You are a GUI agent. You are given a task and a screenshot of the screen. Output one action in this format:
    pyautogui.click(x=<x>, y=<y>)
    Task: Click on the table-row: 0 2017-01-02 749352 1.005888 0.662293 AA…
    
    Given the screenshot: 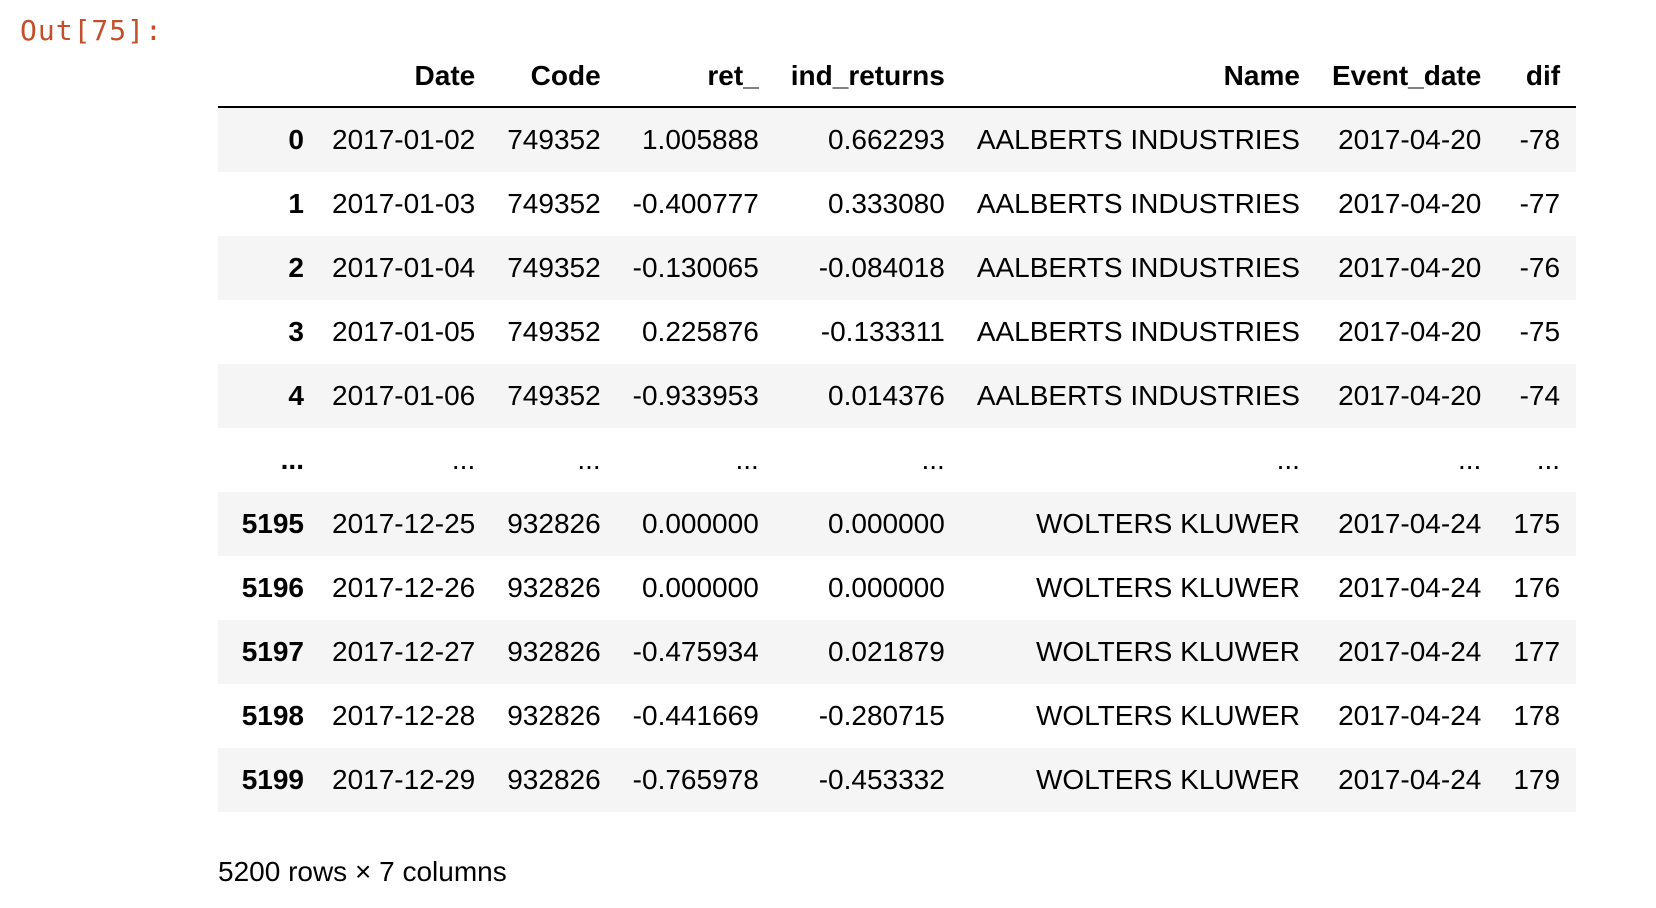 What is the action you would take?
    pyautogui.click(x=897, y=139)
    